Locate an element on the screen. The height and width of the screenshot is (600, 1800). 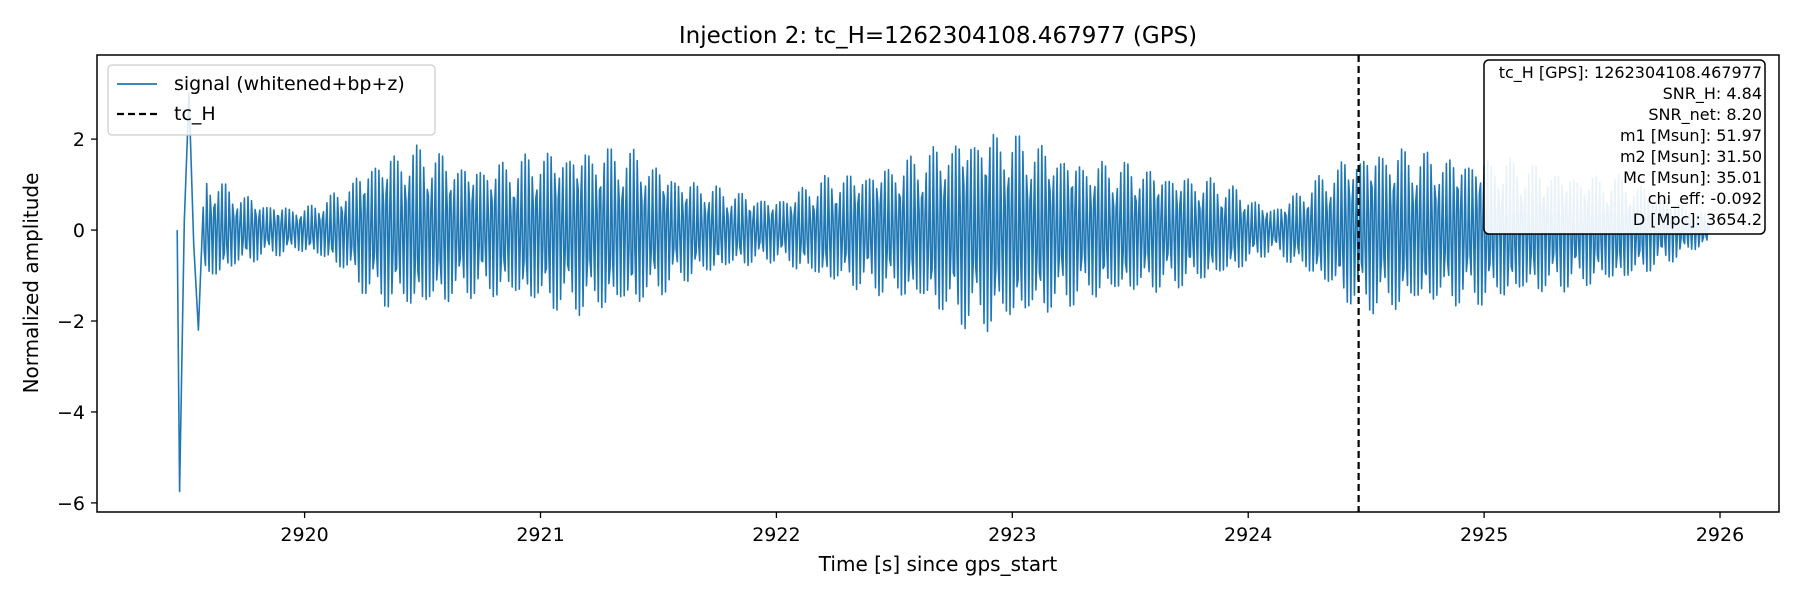
x-tick-label: 2921 is located at coordinates (540, 535).